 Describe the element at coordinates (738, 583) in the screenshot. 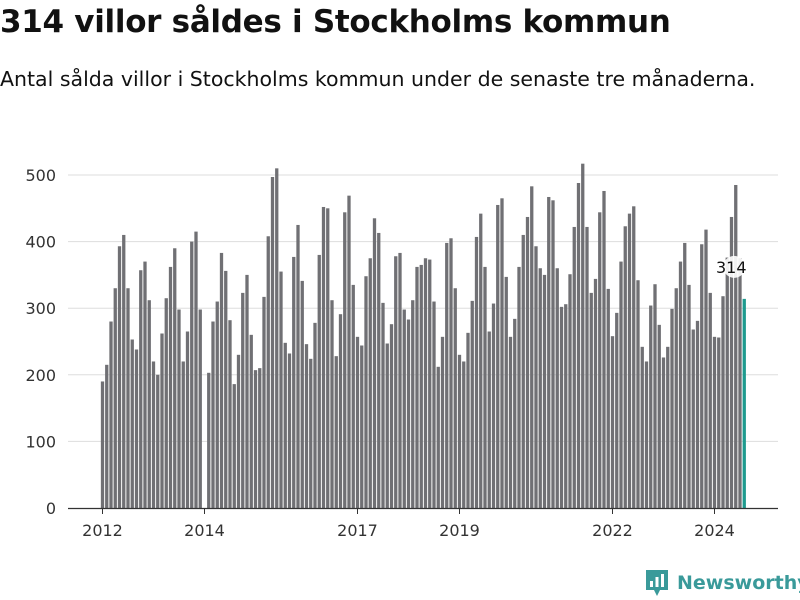

I see `brand-name: Newsworthy` at that location.